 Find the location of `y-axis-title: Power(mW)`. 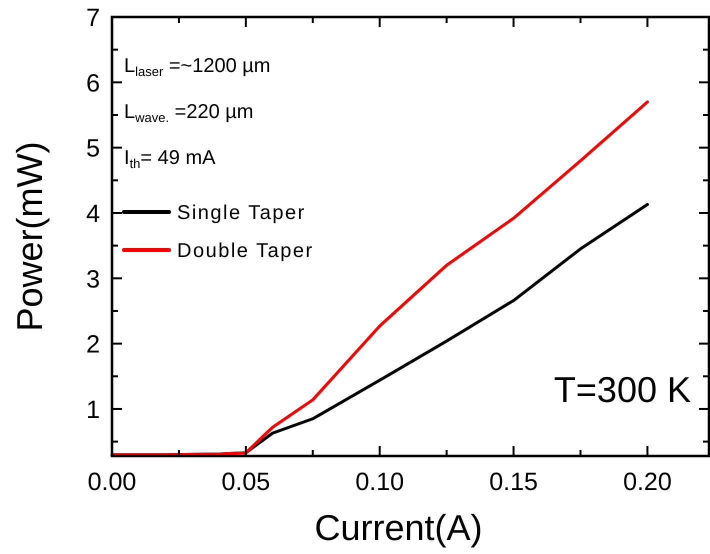

y-axis-title: Power(mW) is located at coordinates (29, 237).